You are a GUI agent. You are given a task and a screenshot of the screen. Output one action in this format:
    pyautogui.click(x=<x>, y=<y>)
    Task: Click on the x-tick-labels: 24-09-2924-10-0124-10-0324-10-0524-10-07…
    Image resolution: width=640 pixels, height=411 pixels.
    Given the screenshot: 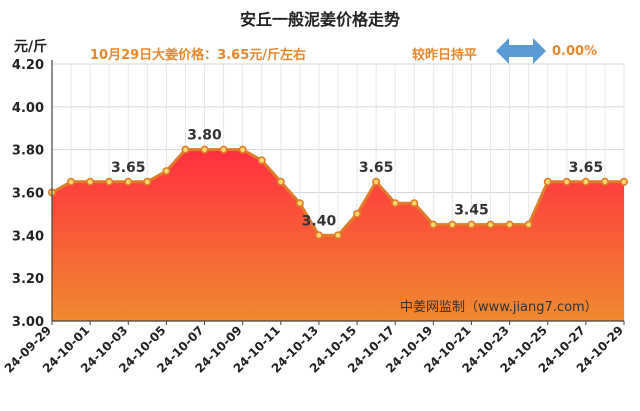 What is the action you would take?
    pyautogui.click(x=314, y=348)
    